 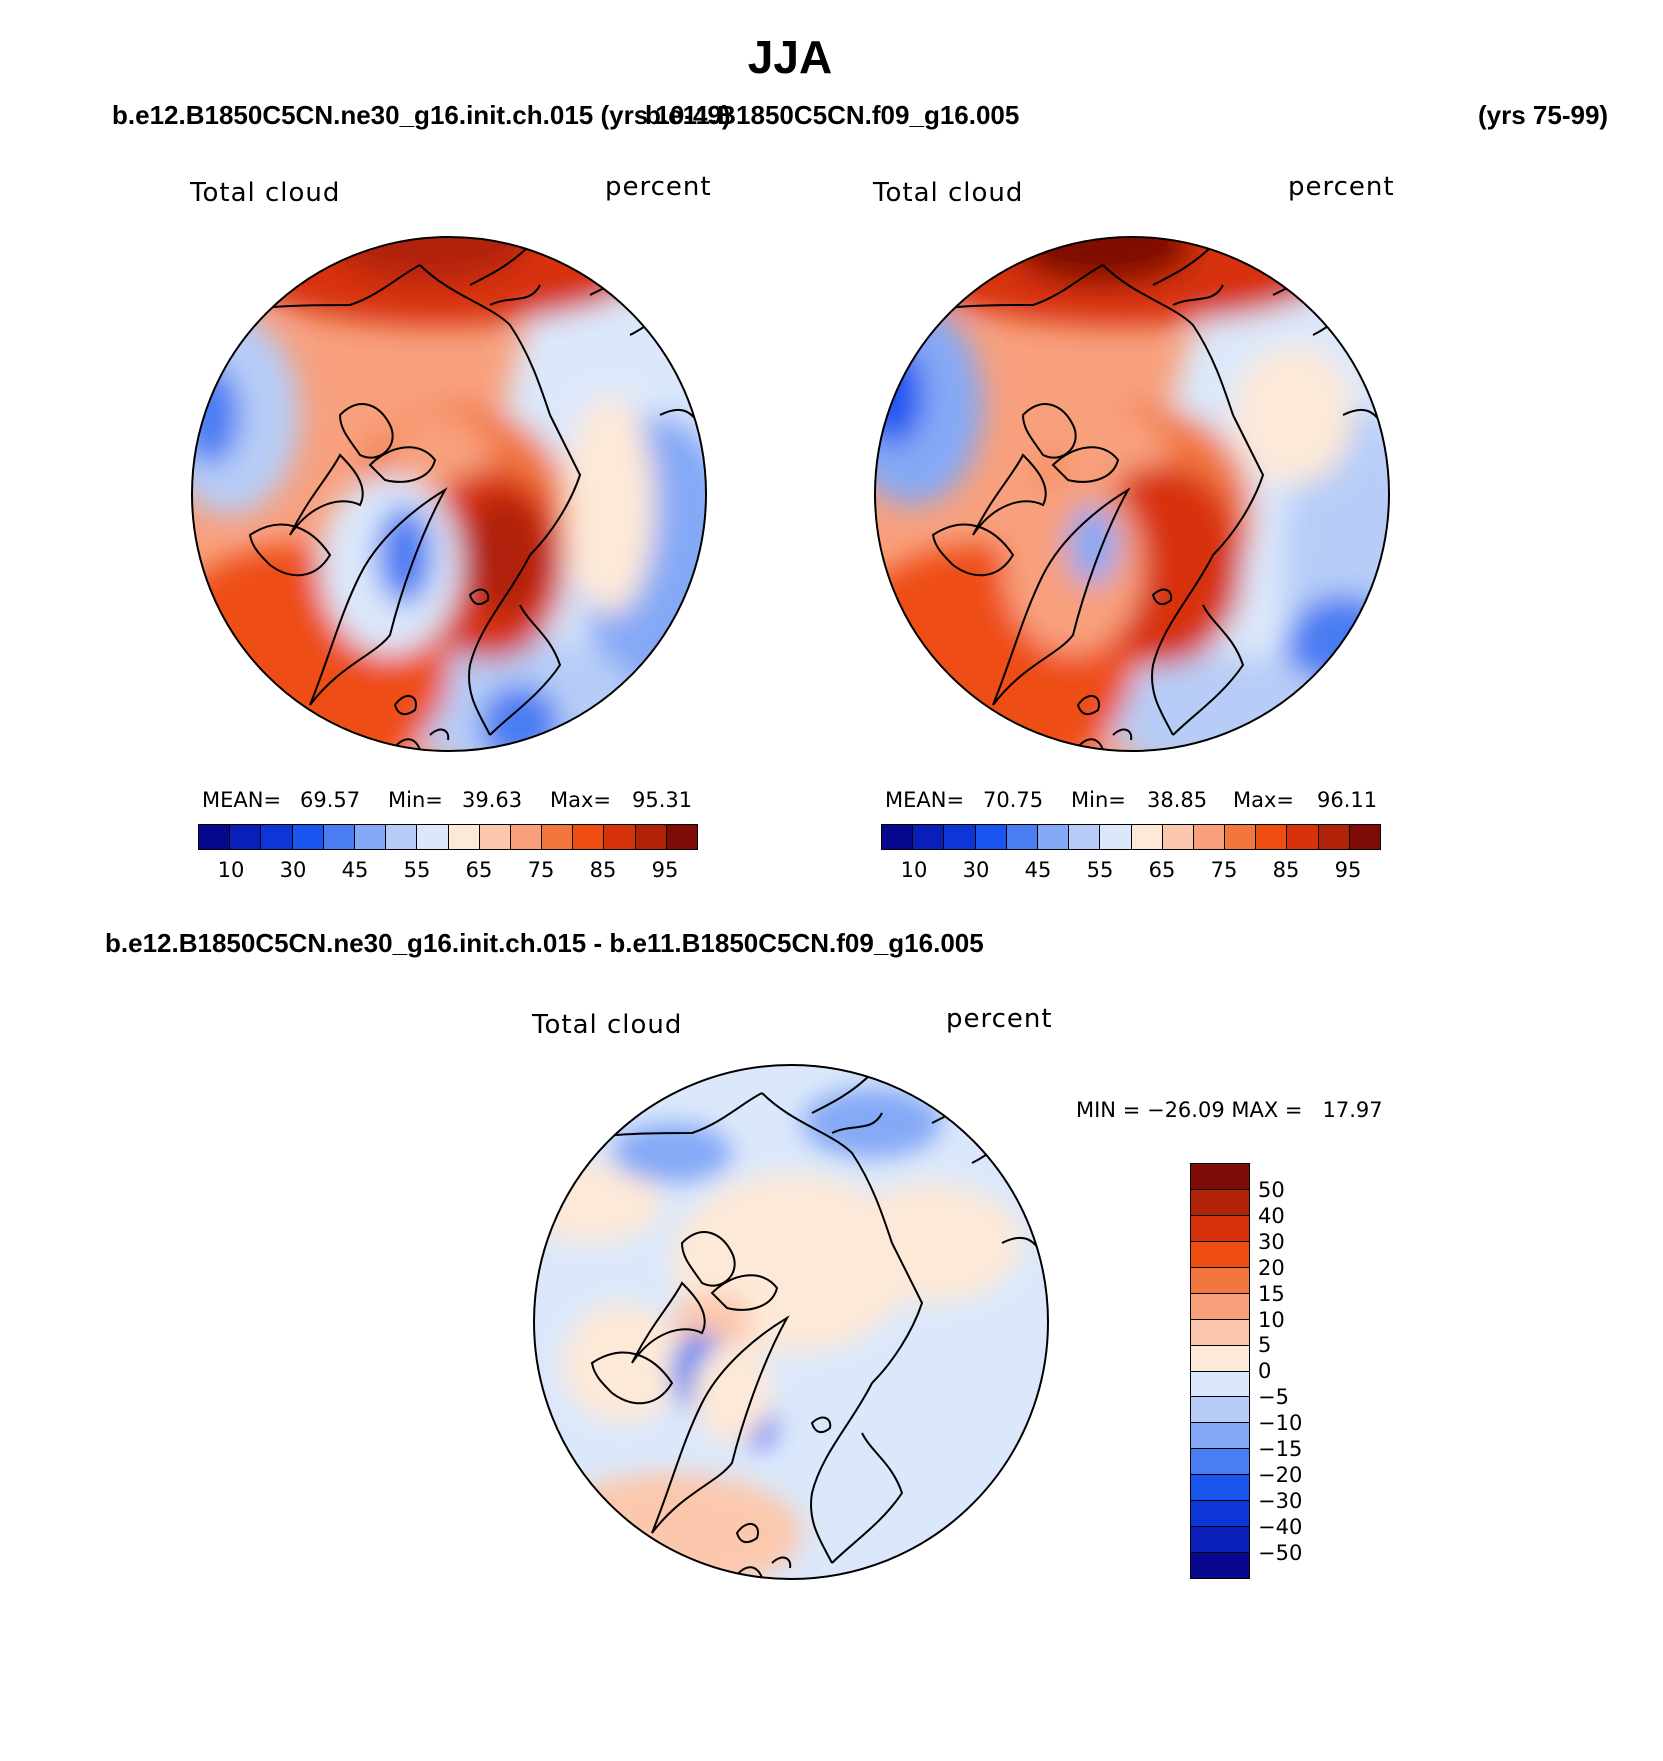 What do you see at coordinates (449, 494) in the screenshot?
I see `left-polar-map` at bounding box center [449, 494].